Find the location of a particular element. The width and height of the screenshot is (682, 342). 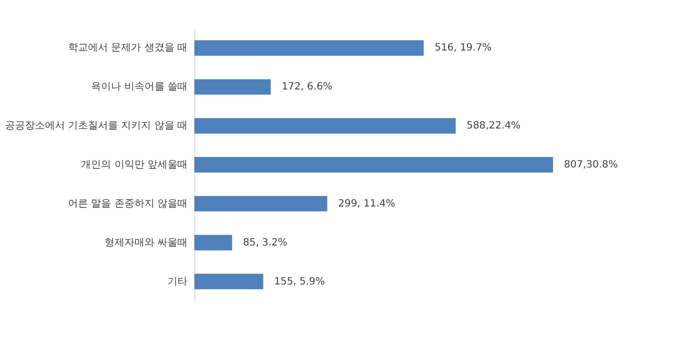

y-tick-label: 기타 is located at coordinates (178, 282).